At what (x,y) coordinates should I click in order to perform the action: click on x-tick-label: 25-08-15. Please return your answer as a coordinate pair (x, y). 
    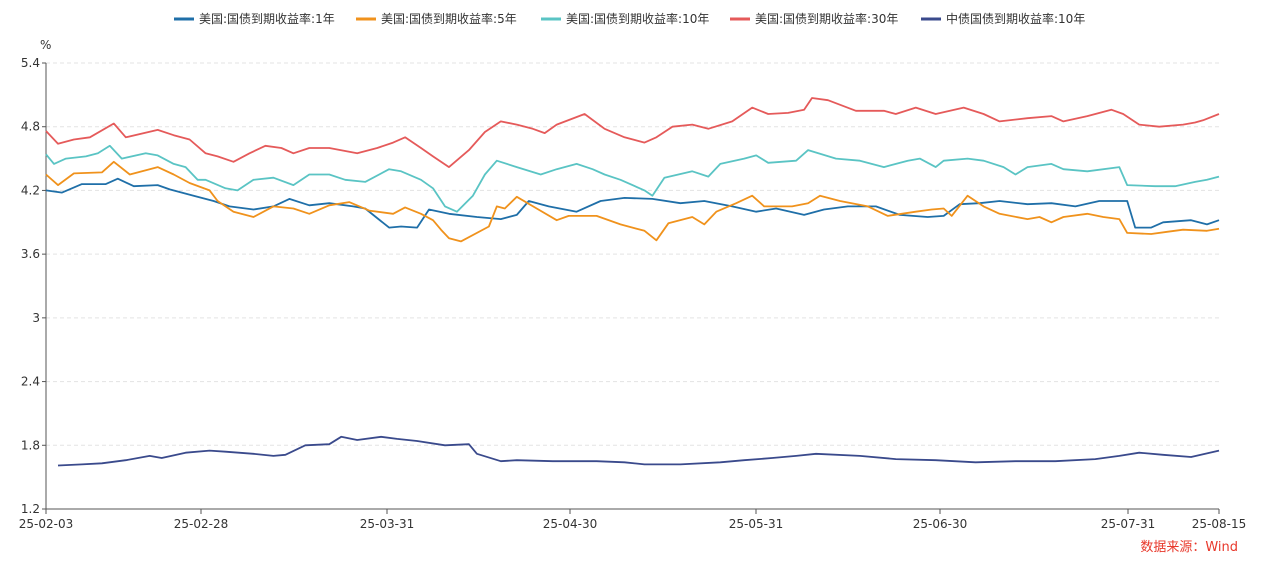
    Looking at the image, I should click on (1219, 524).